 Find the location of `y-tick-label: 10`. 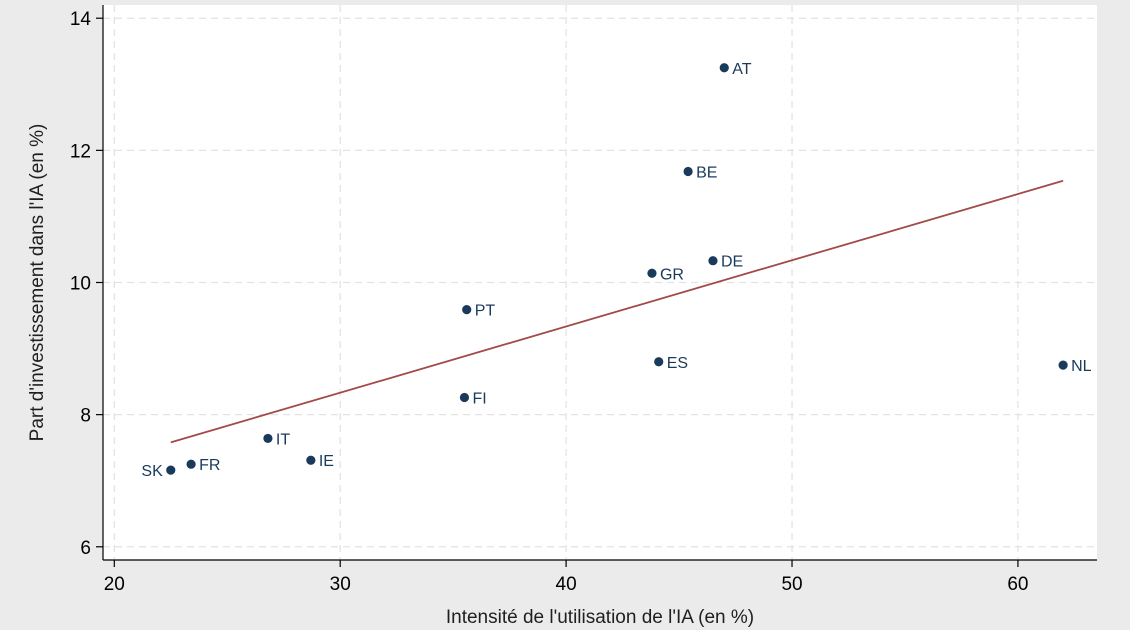

y-tick-label: 10 is located at coordinates (80, 284).